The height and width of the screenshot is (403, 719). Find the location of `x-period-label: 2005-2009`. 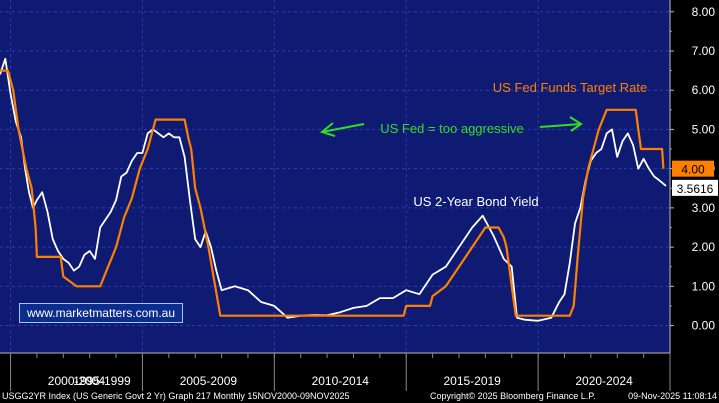

x-period-label: 2005-2009 is located at coordinates (209, 381).